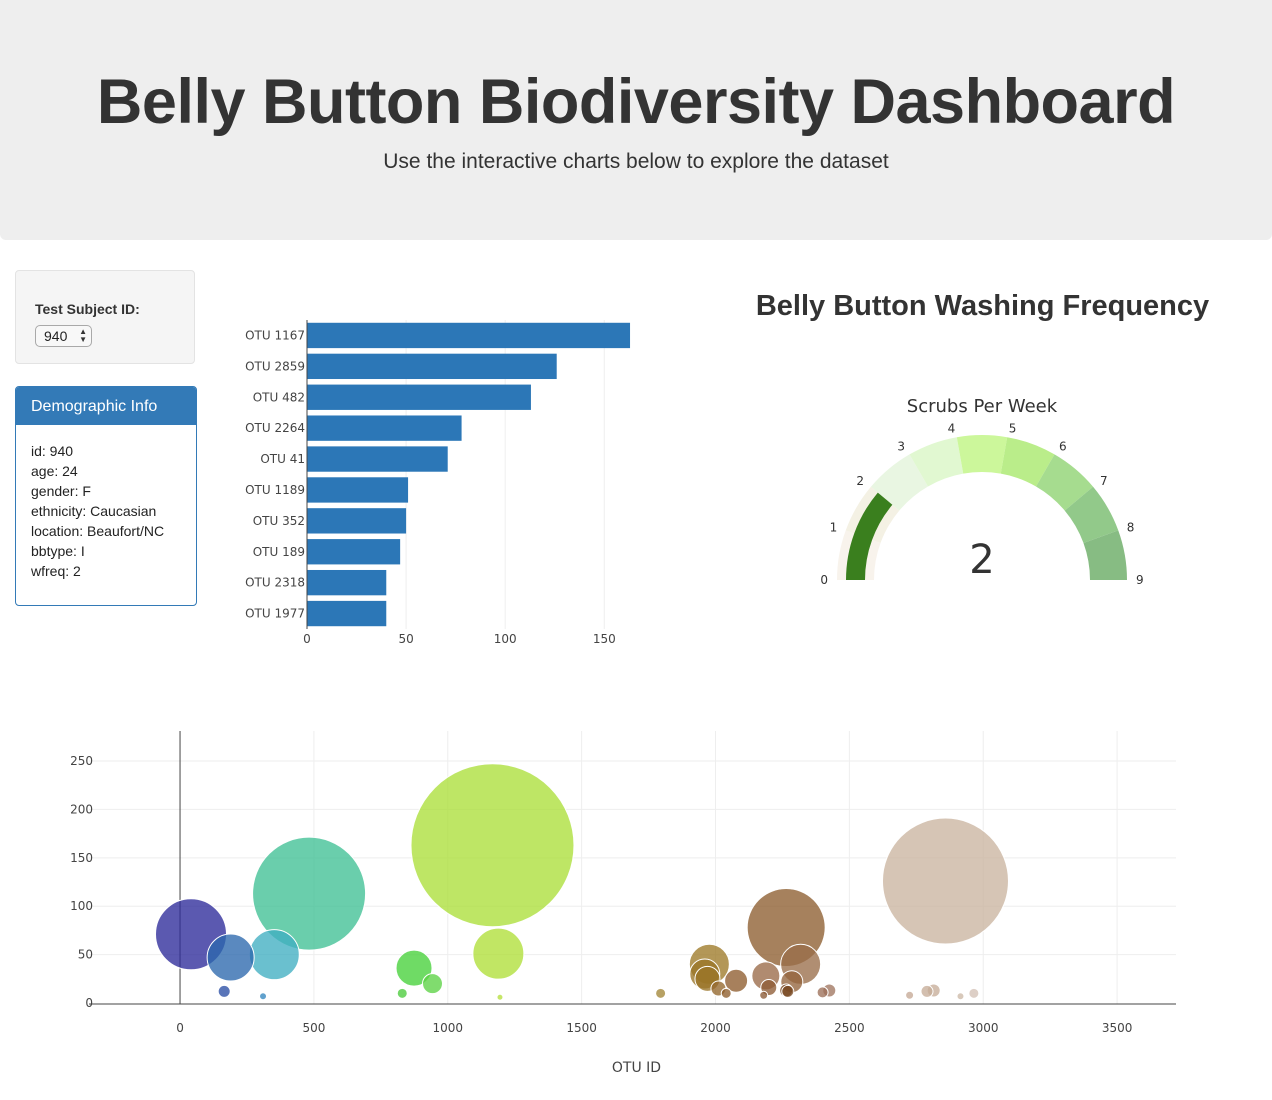  What do you see at coordinates (98, 531) in the screenshot?
I see `demographic-line: location: Beaufort/NC` at bounding box center [98, 531].